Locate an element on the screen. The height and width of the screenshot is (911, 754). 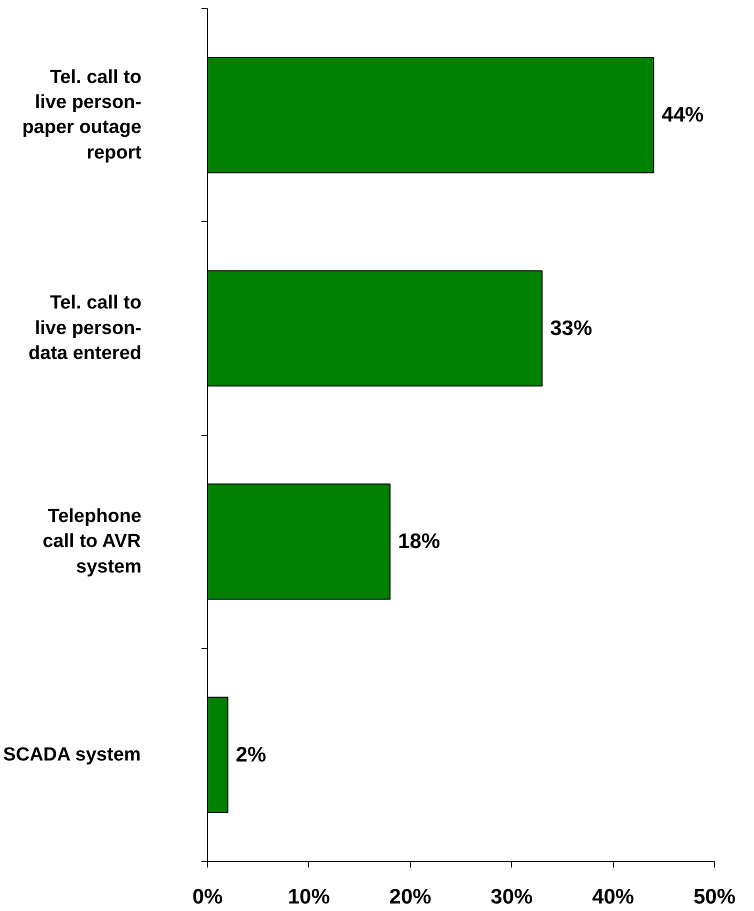
y-tick-label: SCADA system is located at coordinates (72, 755).